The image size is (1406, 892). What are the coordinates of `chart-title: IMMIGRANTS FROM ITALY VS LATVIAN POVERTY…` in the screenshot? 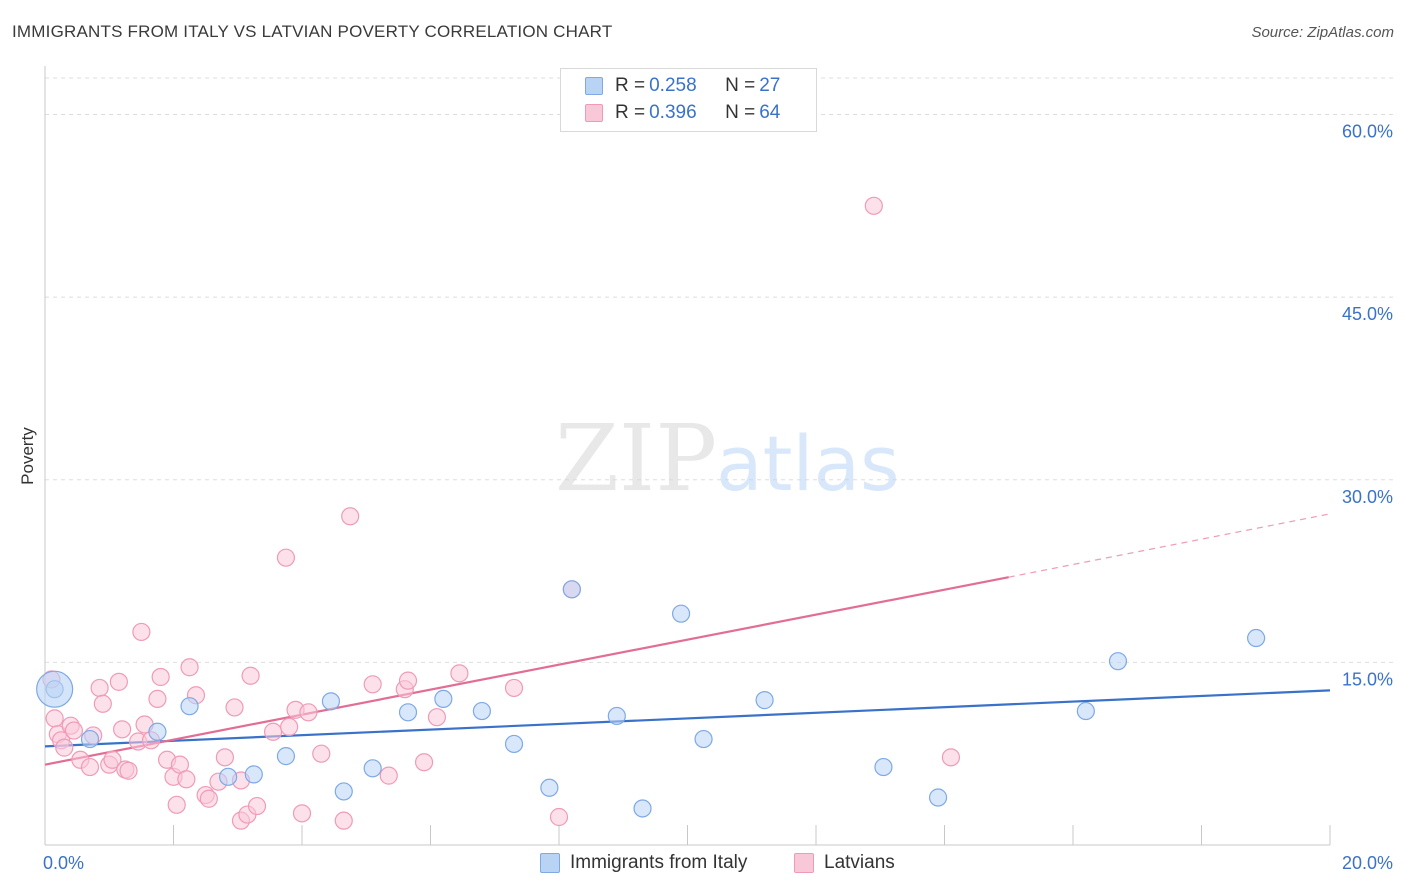 It's located at (312, 31).